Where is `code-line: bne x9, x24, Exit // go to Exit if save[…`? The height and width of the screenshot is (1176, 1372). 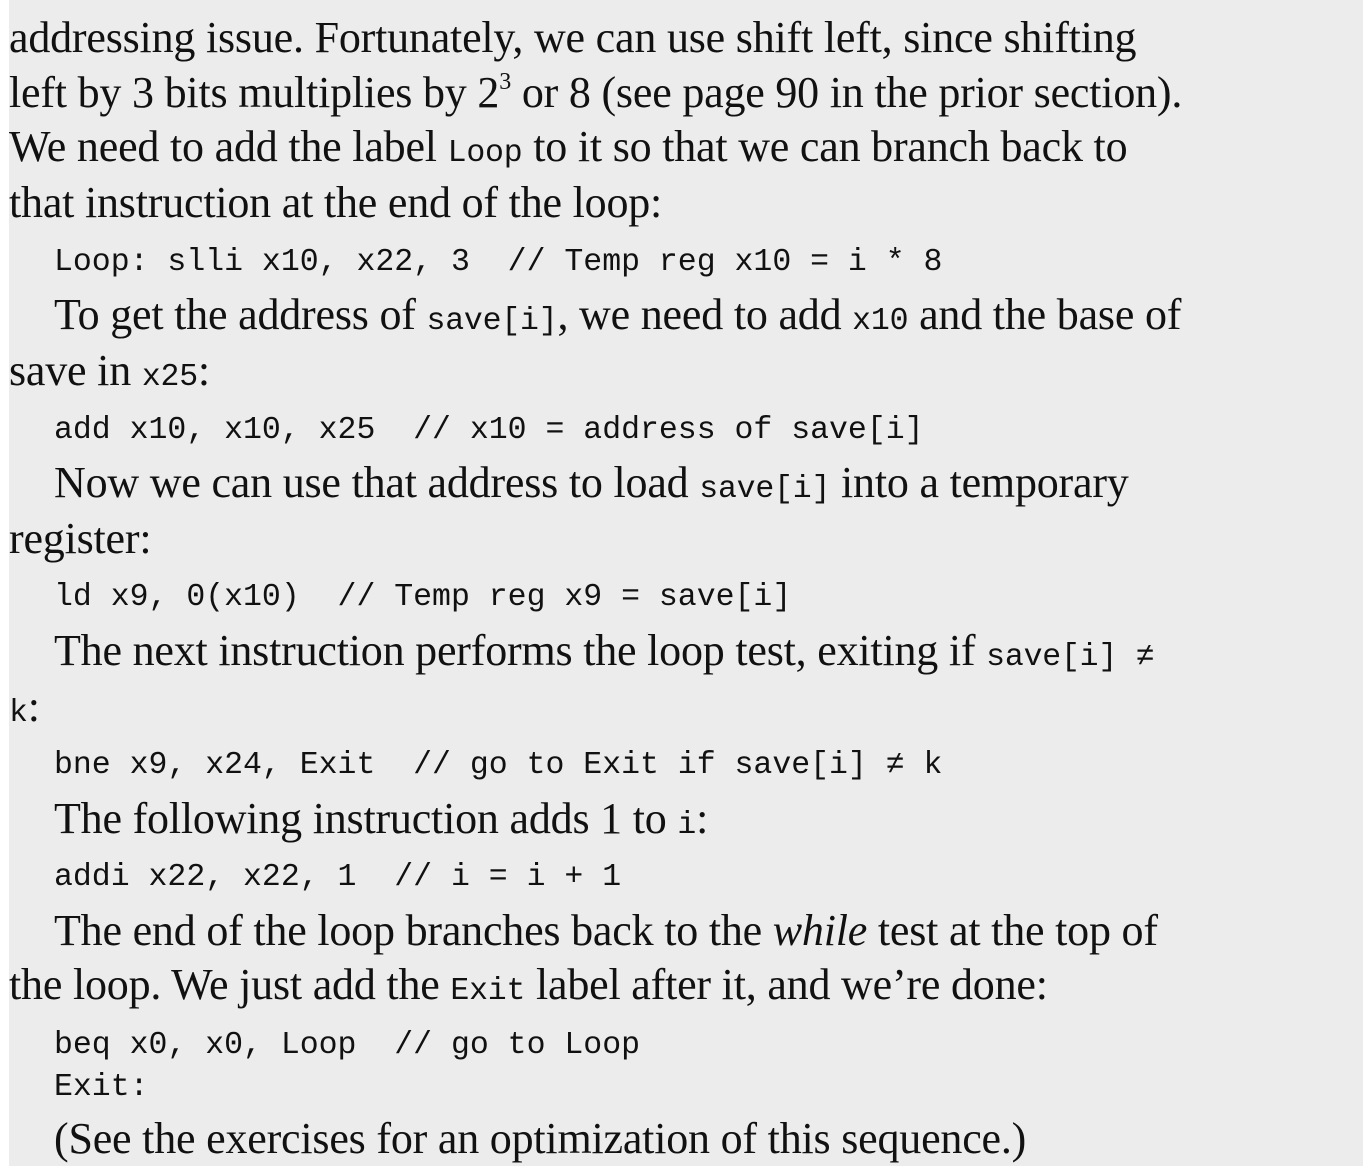
code-line: bne x9, x24, Exit // go to Exit if save[… is located at coordinates (498, 765).